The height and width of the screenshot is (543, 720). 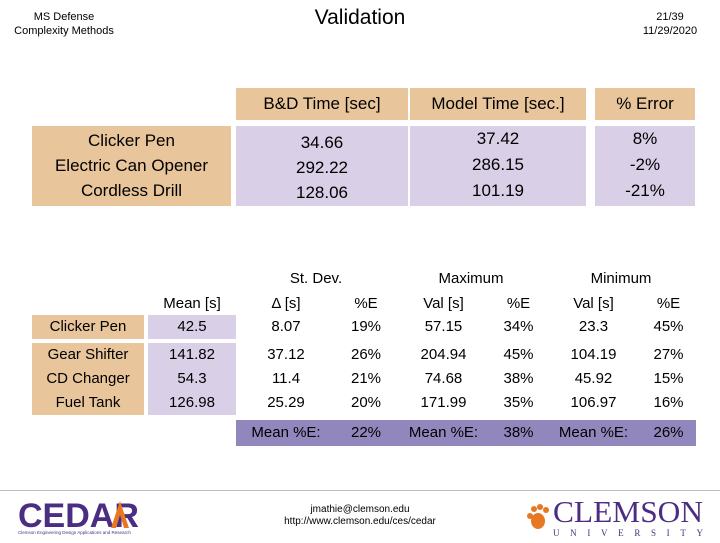 What do you see at coordinates (322, 104) in the screenshot?
I see `header-bd-time: B&D Time [sec]` at bounding box center [322, 104].